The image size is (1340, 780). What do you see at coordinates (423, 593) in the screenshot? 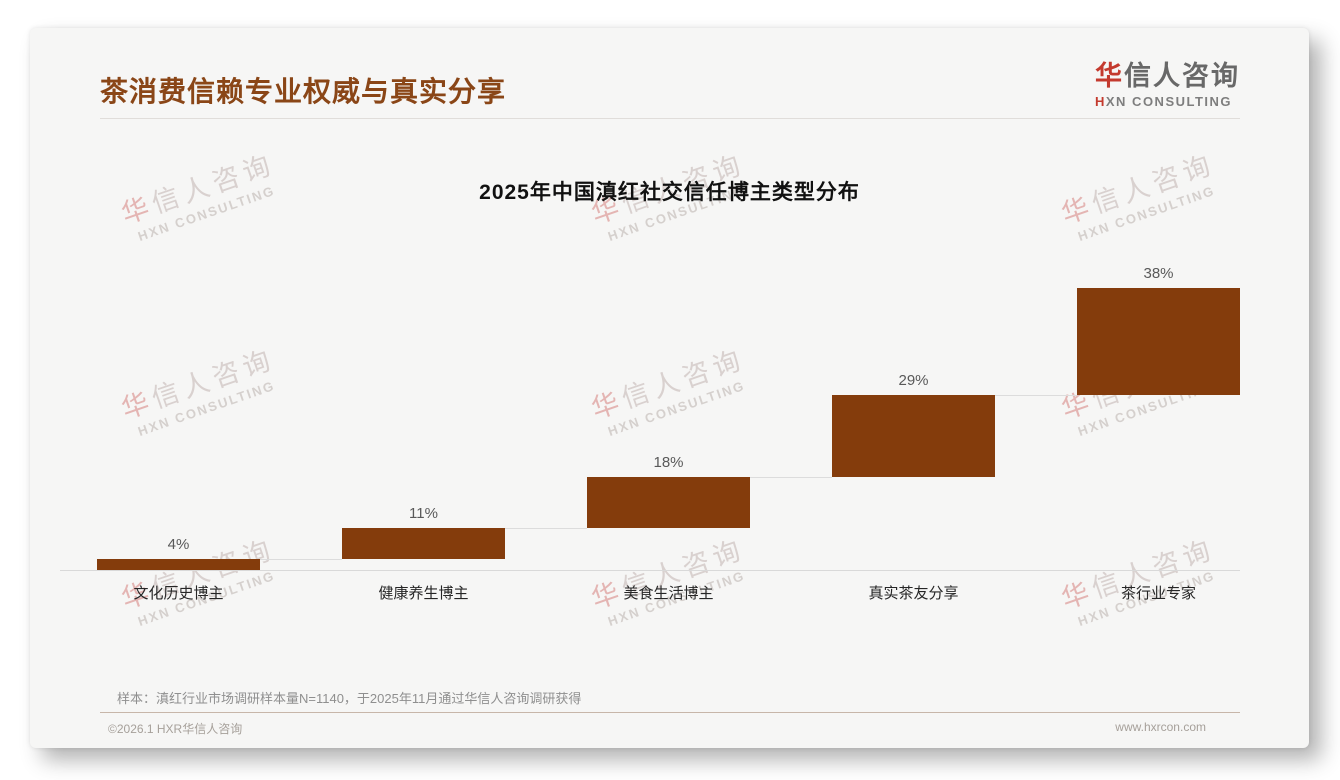
I see `bar-category-label: 健康养生博主` at bounding box center [423, 593].